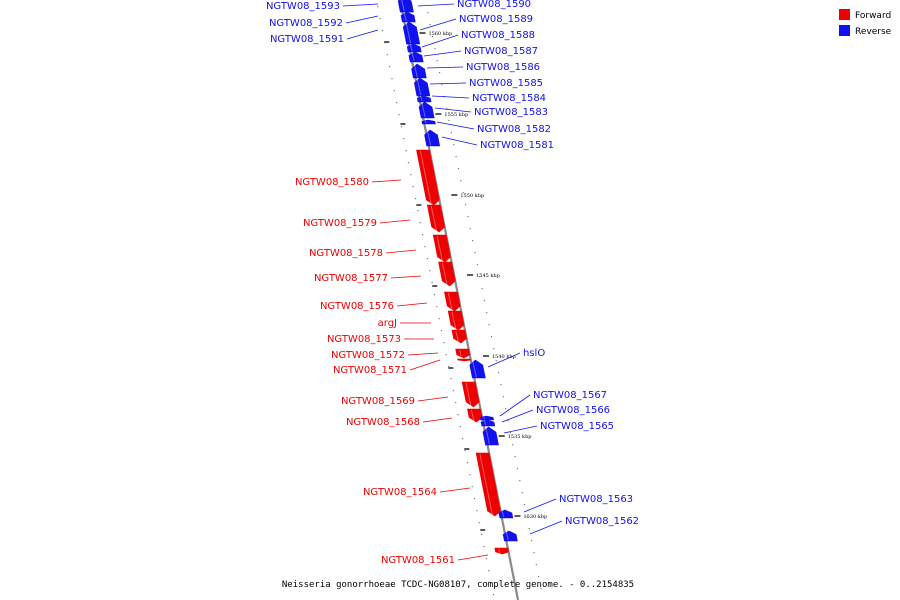 Image resolution: width=900 pixels, height=600 pixels. What do you see at coordinates (456, 320) in the screenshot?
I see `gene-arrow-argj` at bounding box center [456, 320].